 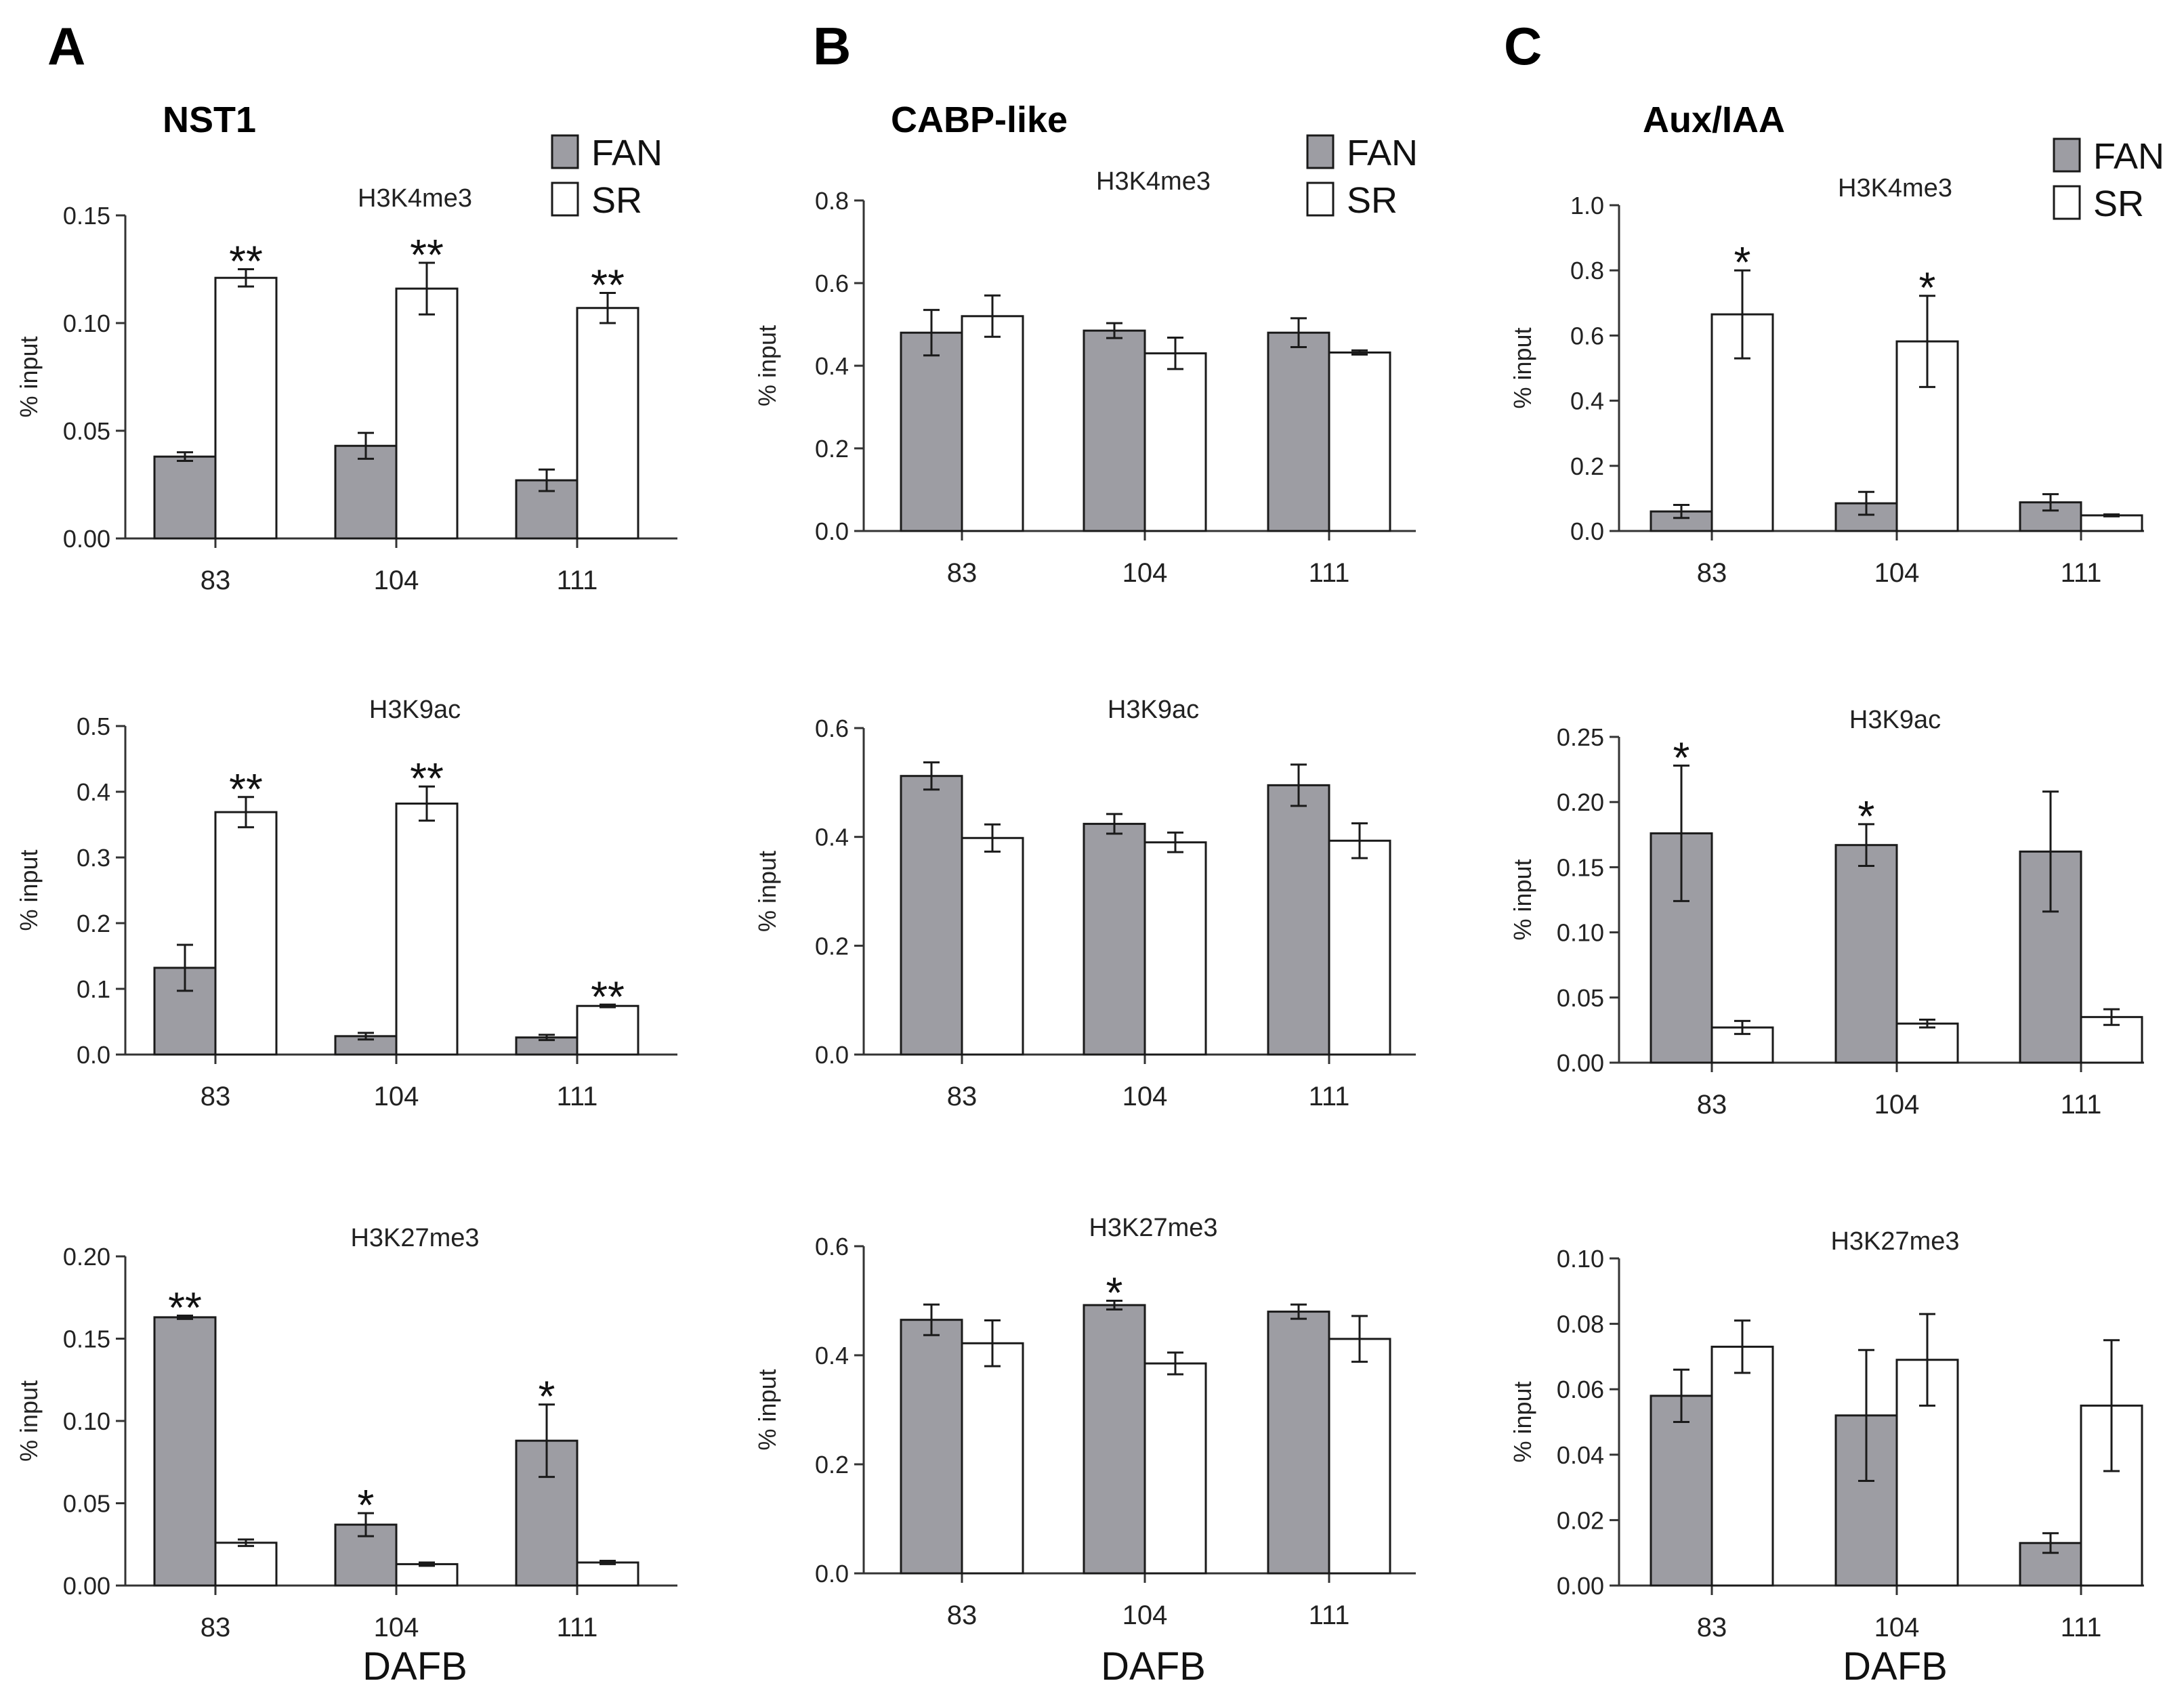 What do you see at coordinates (93, 858) in the screenshot?
I see `y-tick-label: 0.3` at bounding box center [93, 858].